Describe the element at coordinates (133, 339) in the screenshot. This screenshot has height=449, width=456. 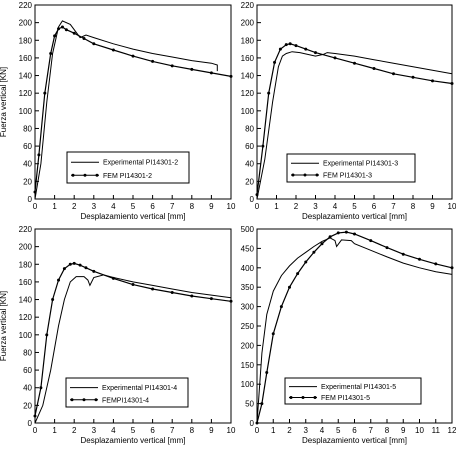
I see `fem-line` at that location.